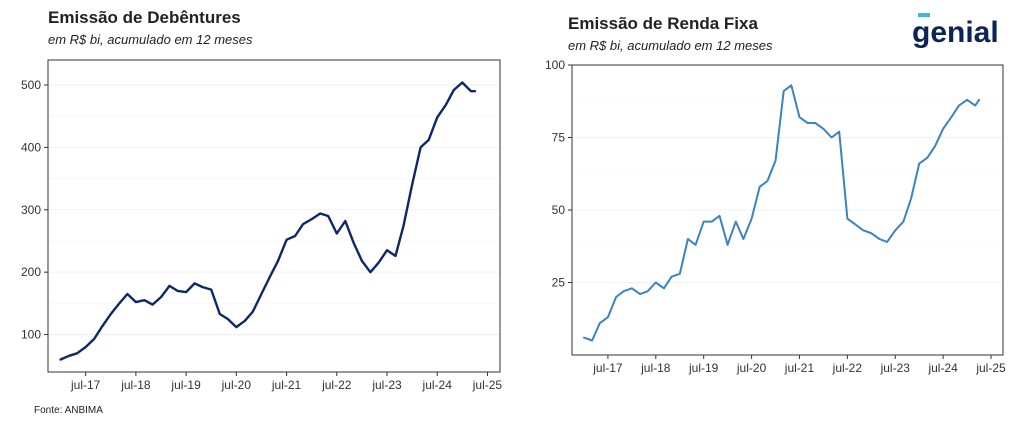 This screenshot has width=1024, height=427. Describe the element at coordinates (559, 283) in the screenshot. I see `y-tick-label: 25` at that location.